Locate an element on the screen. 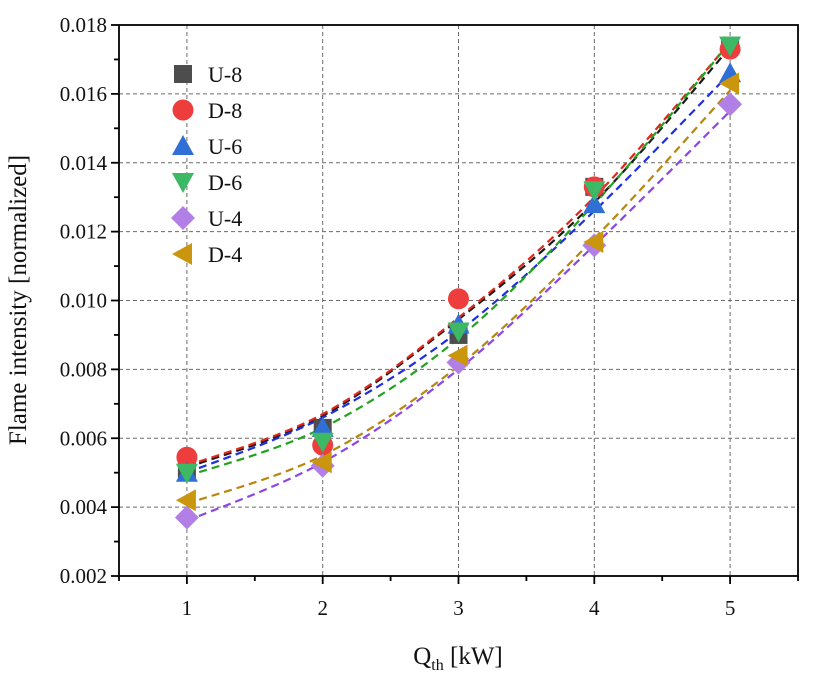 Image resolution: width=813 pixels, height=681 pixels. legend-label: U-8 is located at coordinates (225, 74).